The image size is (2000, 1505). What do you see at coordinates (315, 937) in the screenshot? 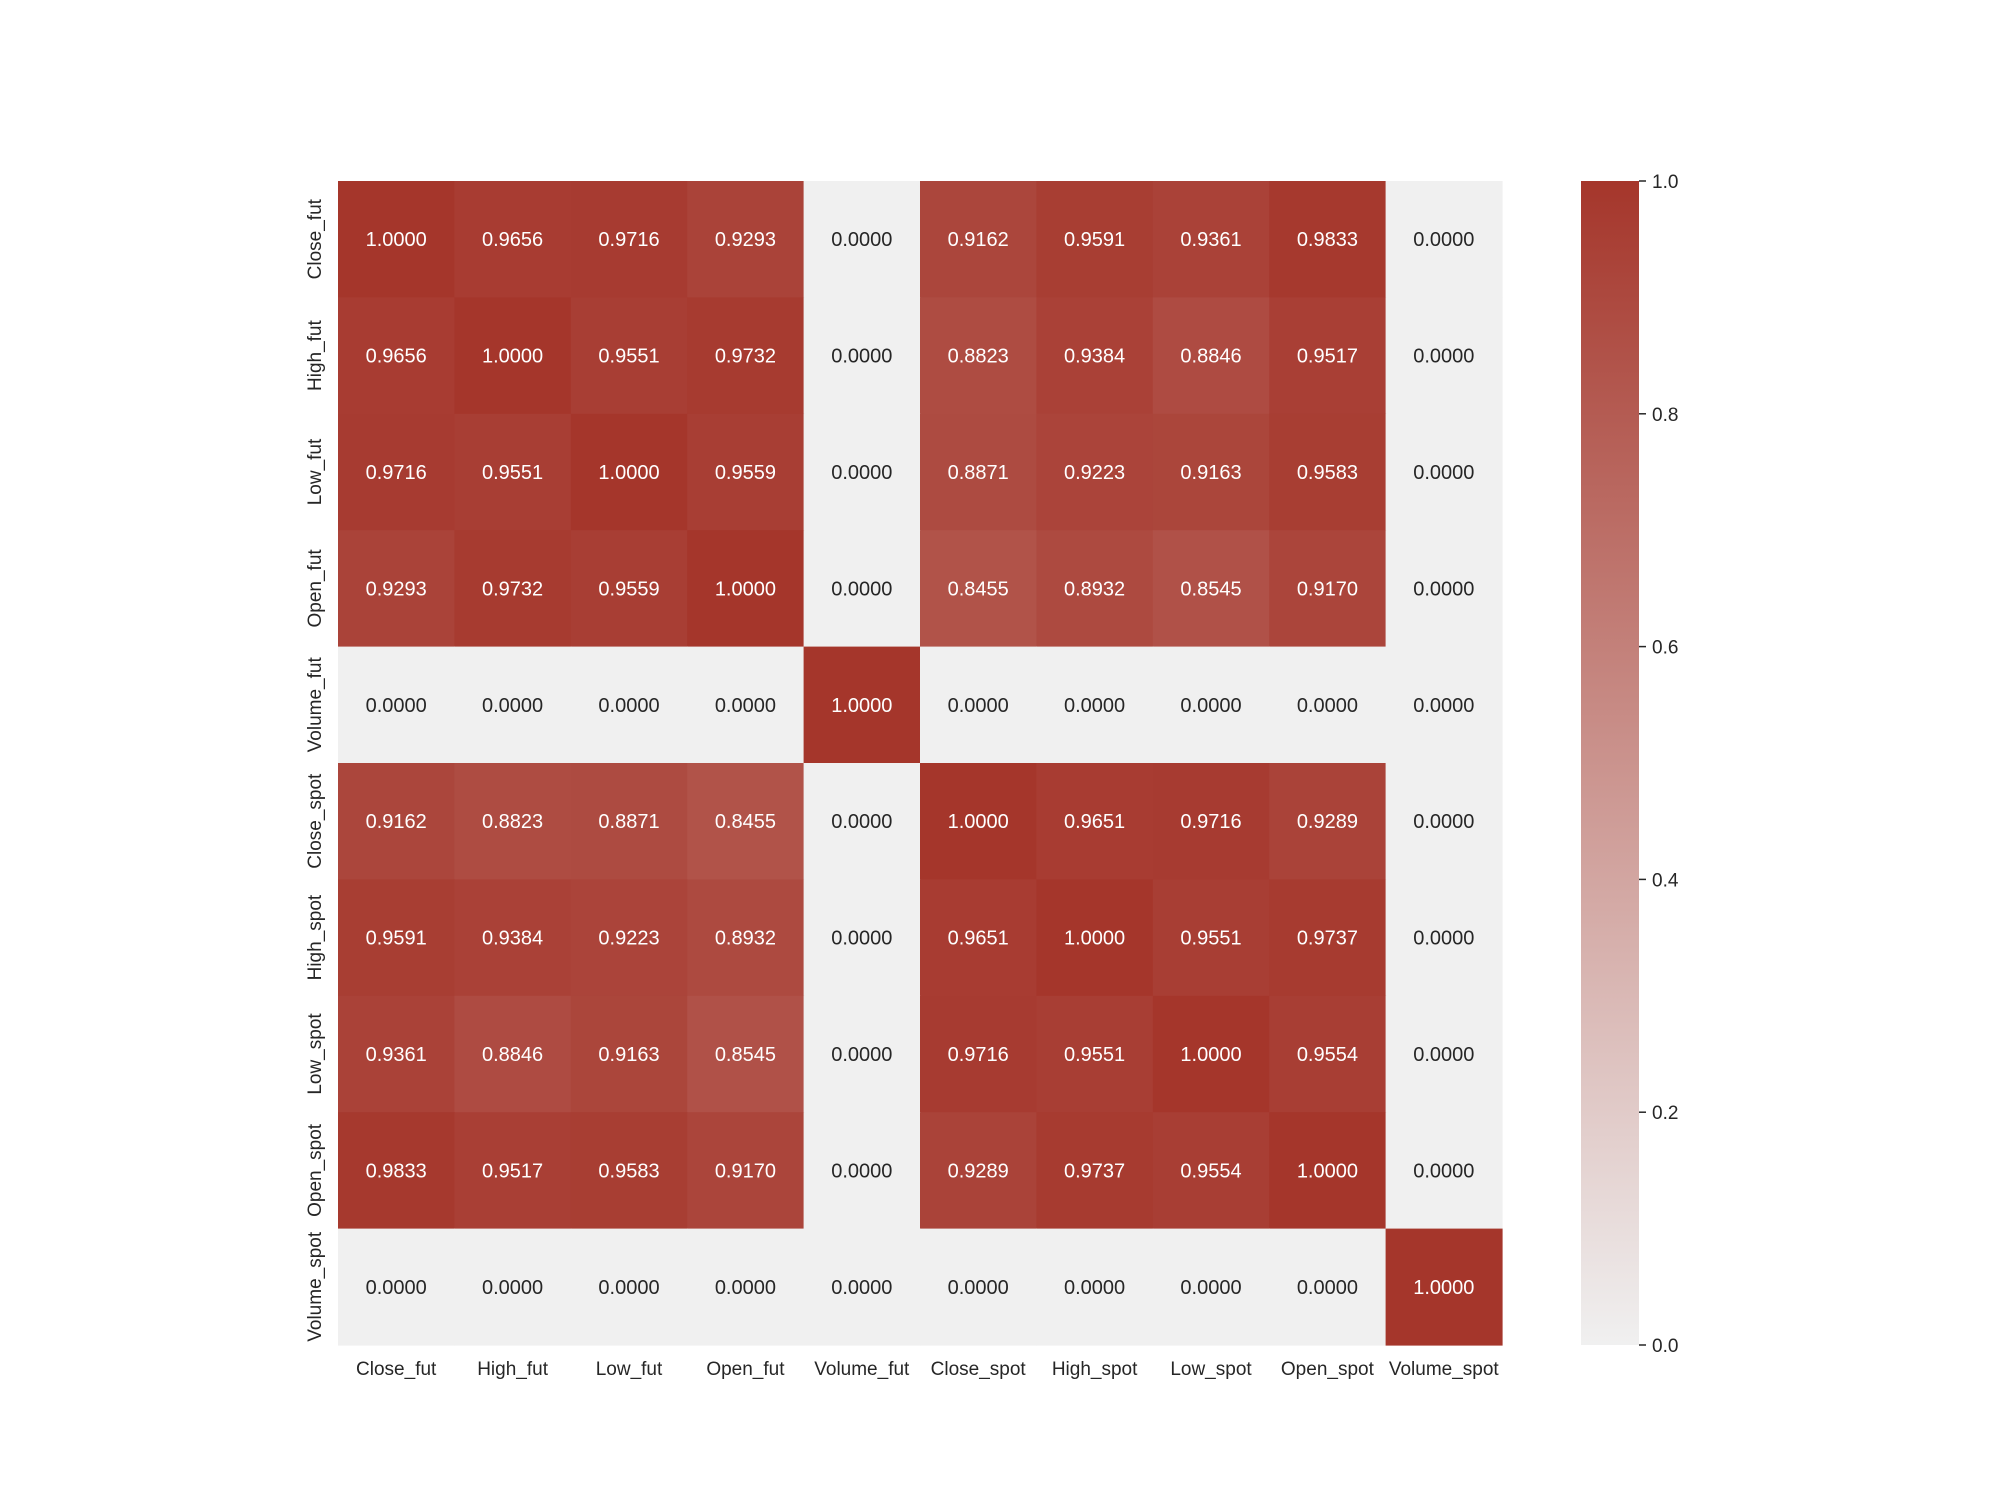
I see `y-tick-label: High_spot` at bounding box center [315, 937].